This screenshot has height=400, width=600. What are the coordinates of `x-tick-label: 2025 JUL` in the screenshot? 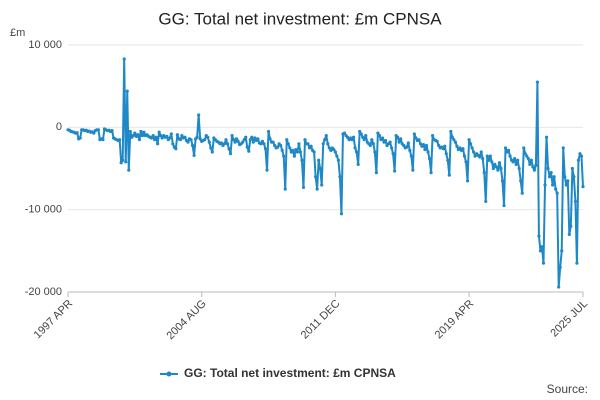 It's located at (569, 319).